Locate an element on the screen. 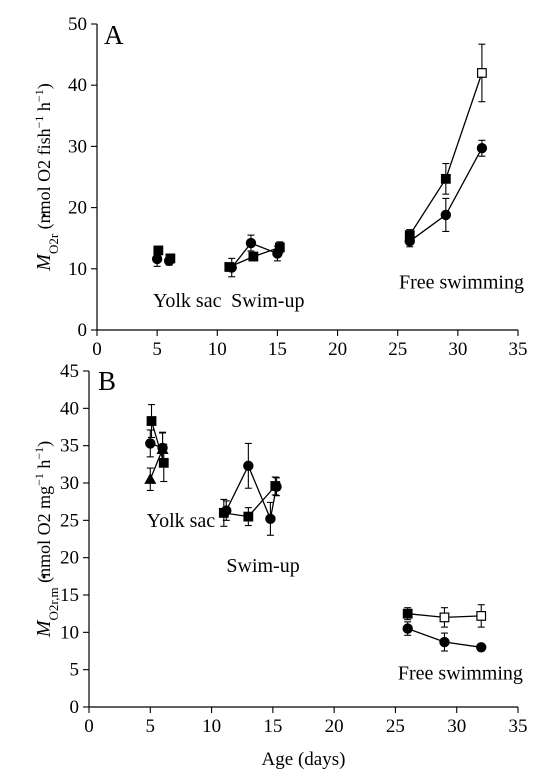 The height and width of the screenshot is (777, 555). y-axis-label-rest: (nmol O2 mg is located at coordinates (44, 537).